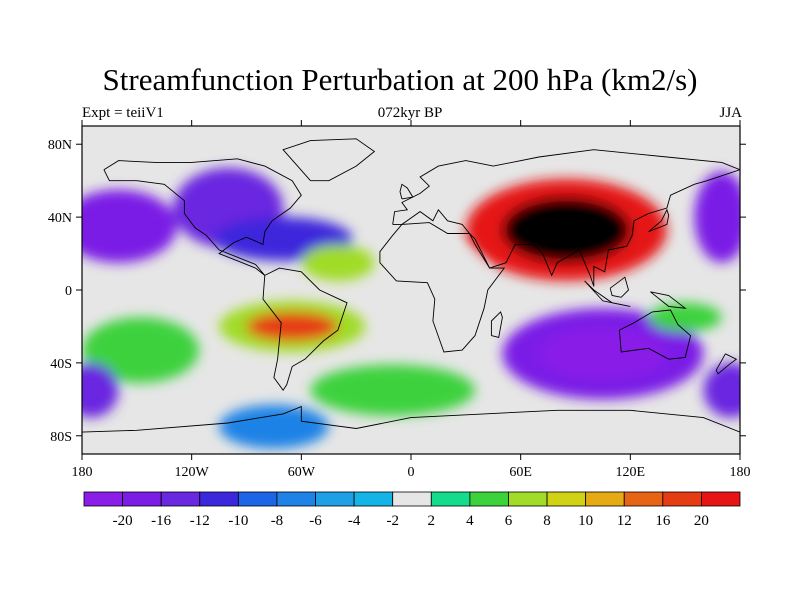 This screenshot has height=600, width=800. What do you see at coordinates (123, 113) in the screenshot?
I see `experiment-label: Expt = teiiV1` at bounding box center [123, 113].